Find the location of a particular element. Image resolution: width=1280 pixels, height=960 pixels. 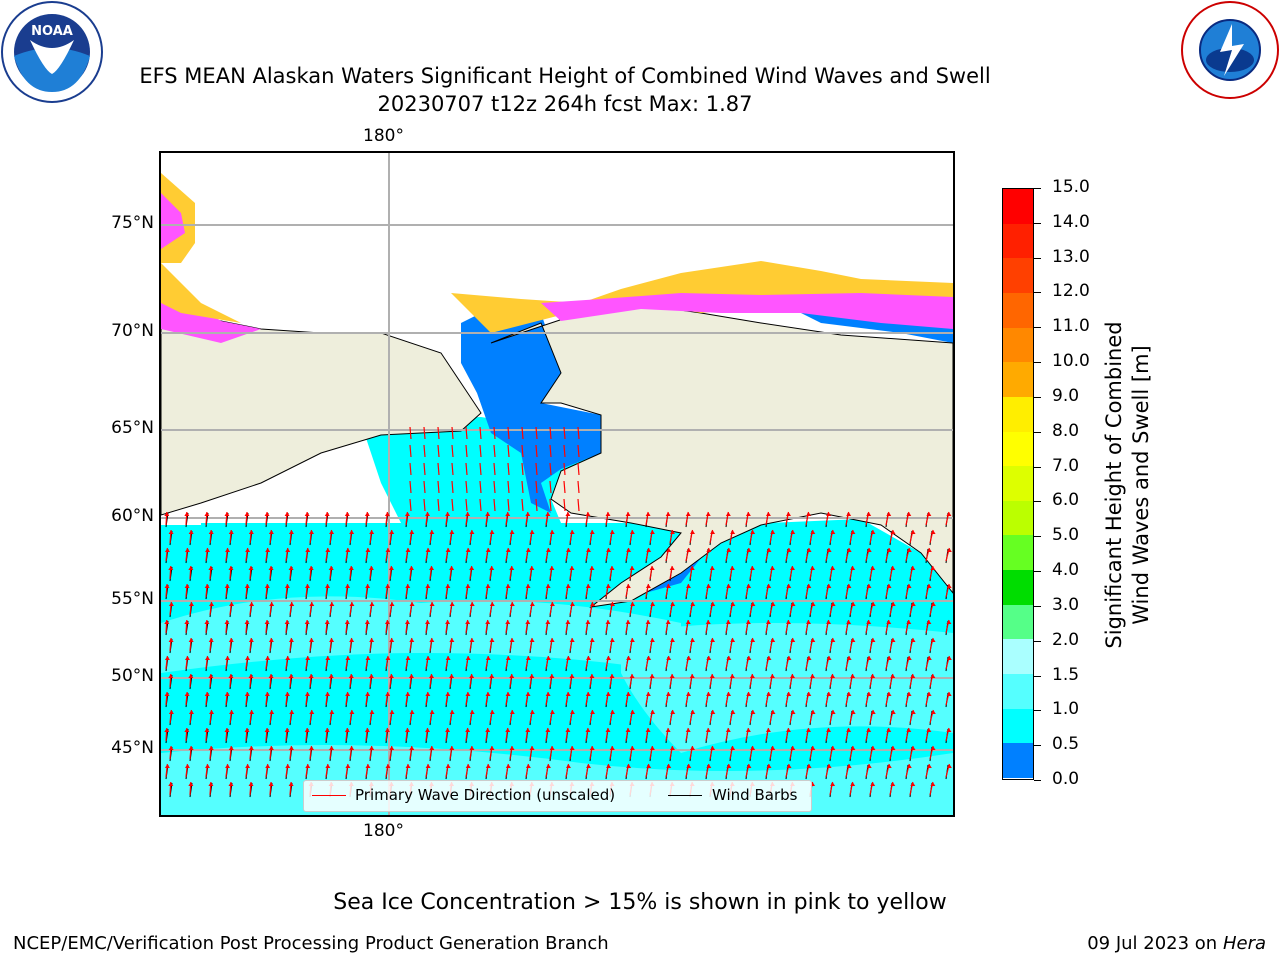

sea-ice-beaufort-pink is located at coordinates (747, 311).